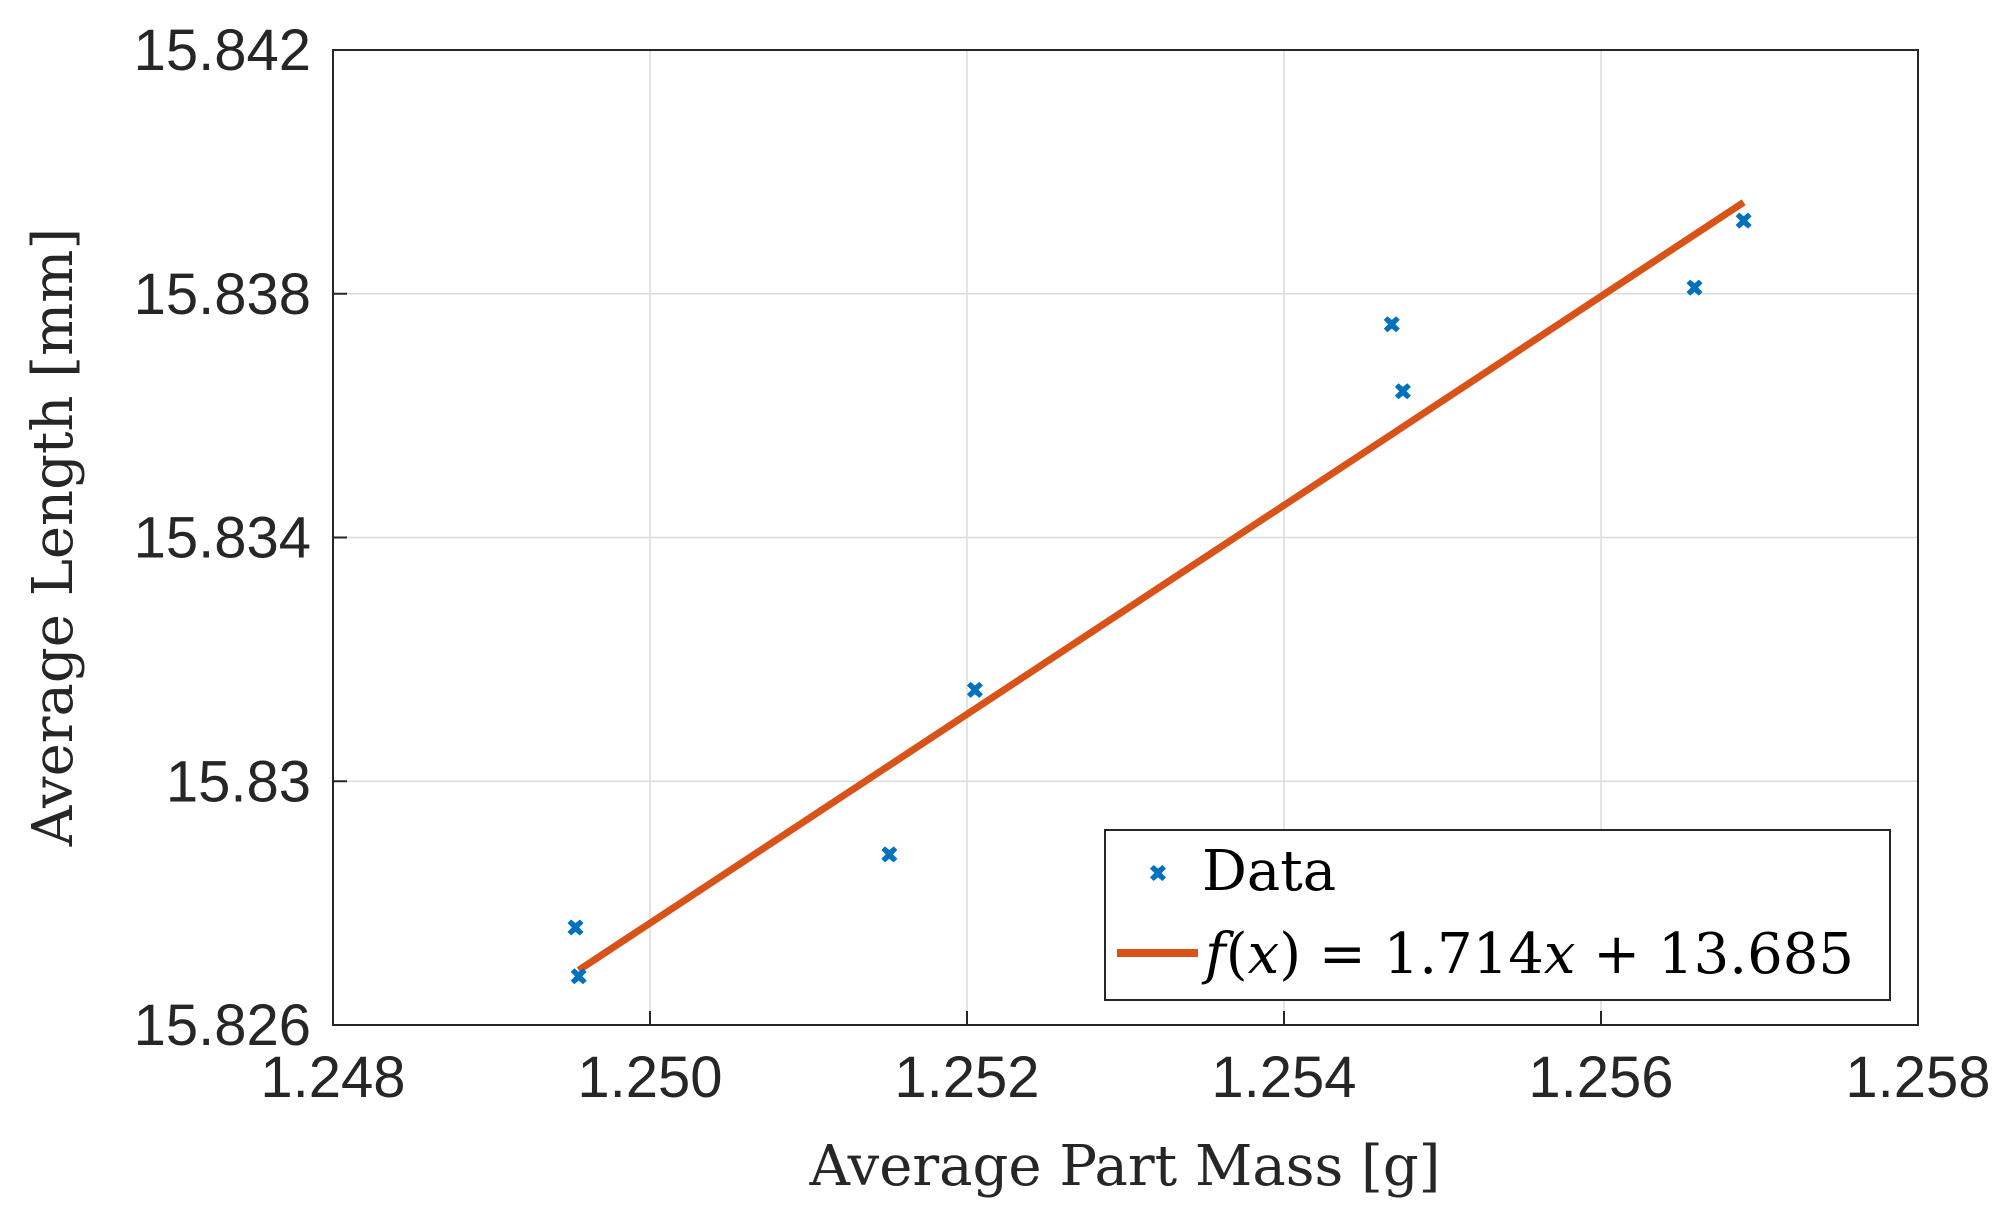  I want to click on legend-box, so click(1497, 915).